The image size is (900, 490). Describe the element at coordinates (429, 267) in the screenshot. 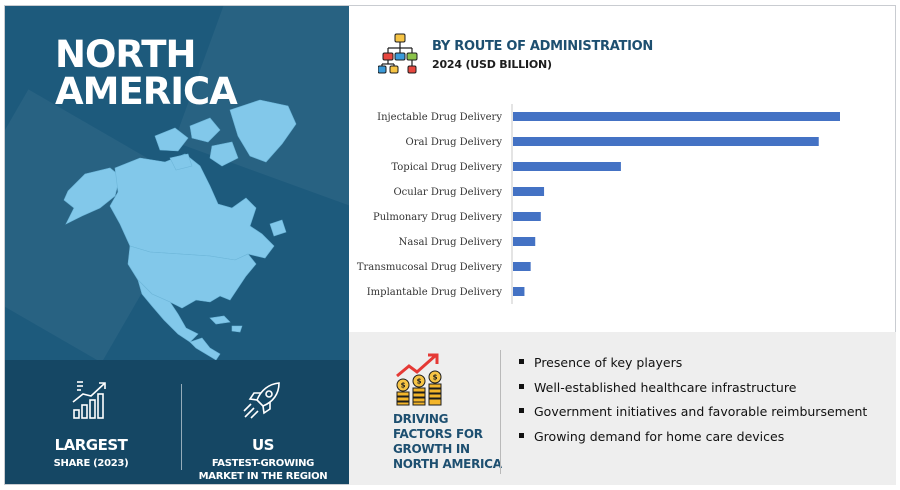

I see `category-label: Transmucosal Drug Delivery` at that location.